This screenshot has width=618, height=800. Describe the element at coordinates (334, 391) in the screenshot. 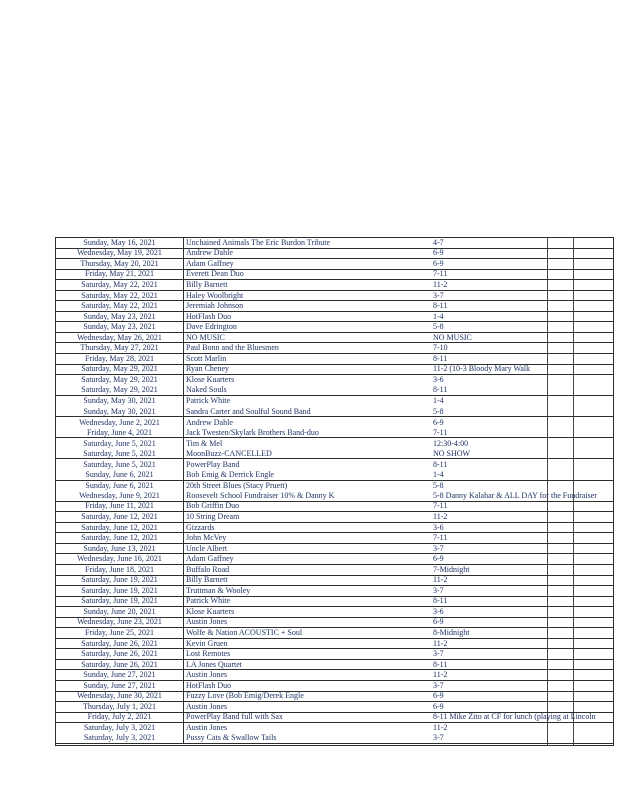

I see `table-row: Saturday, May 29, 2021 Naked Souls 8-11` at that location.